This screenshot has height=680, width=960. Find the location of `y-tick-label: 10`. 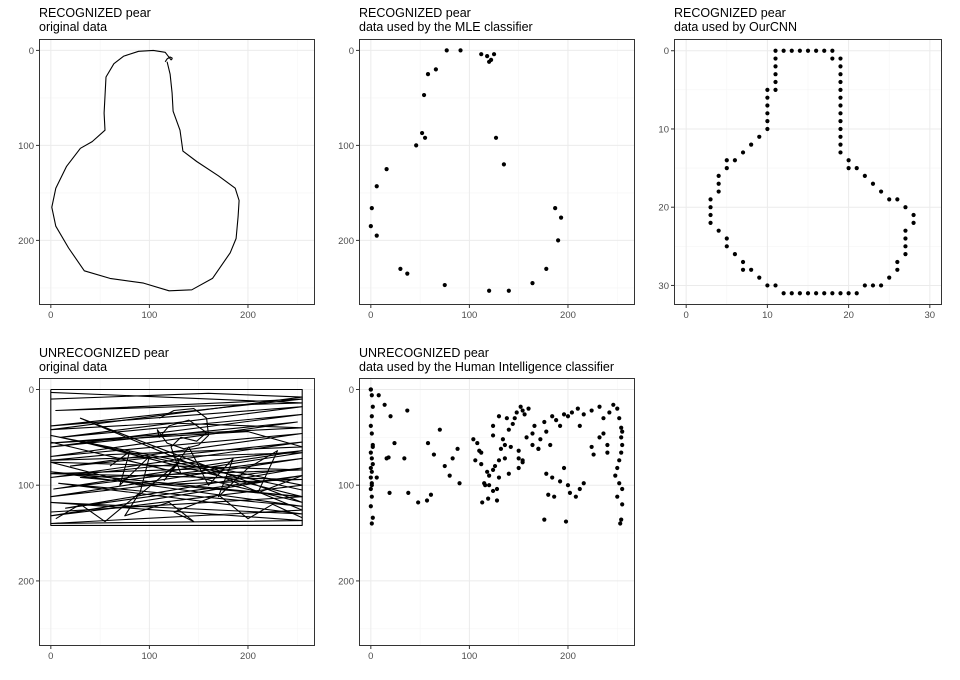

y-tick-label: 10 is located at coordinates (663, 129).